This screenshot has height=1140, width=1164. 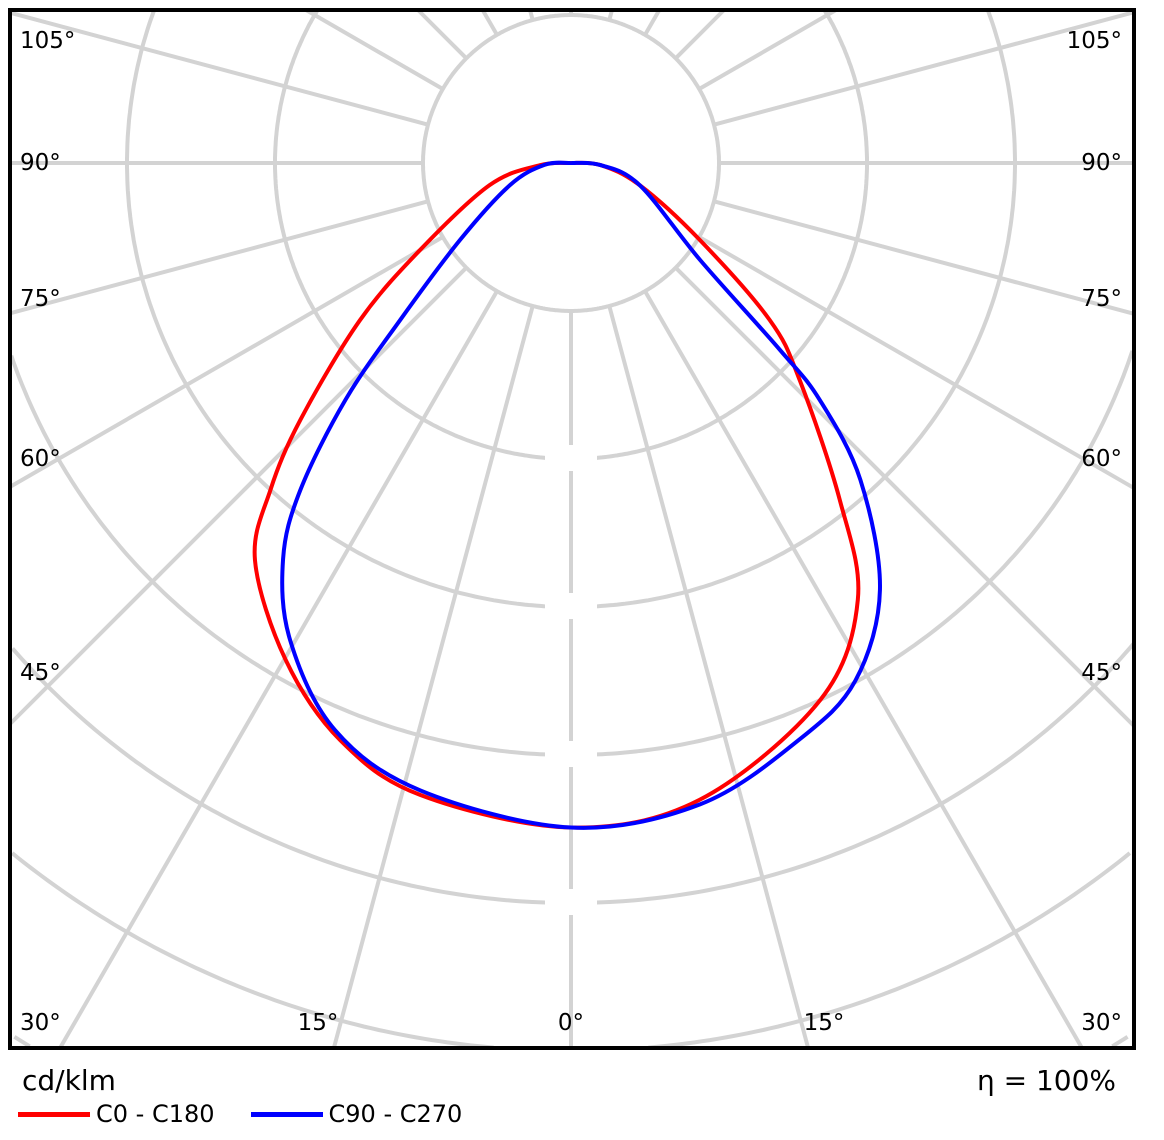 I want to click on angle-label-bottom: 0°, so click(x=571, y=1023).